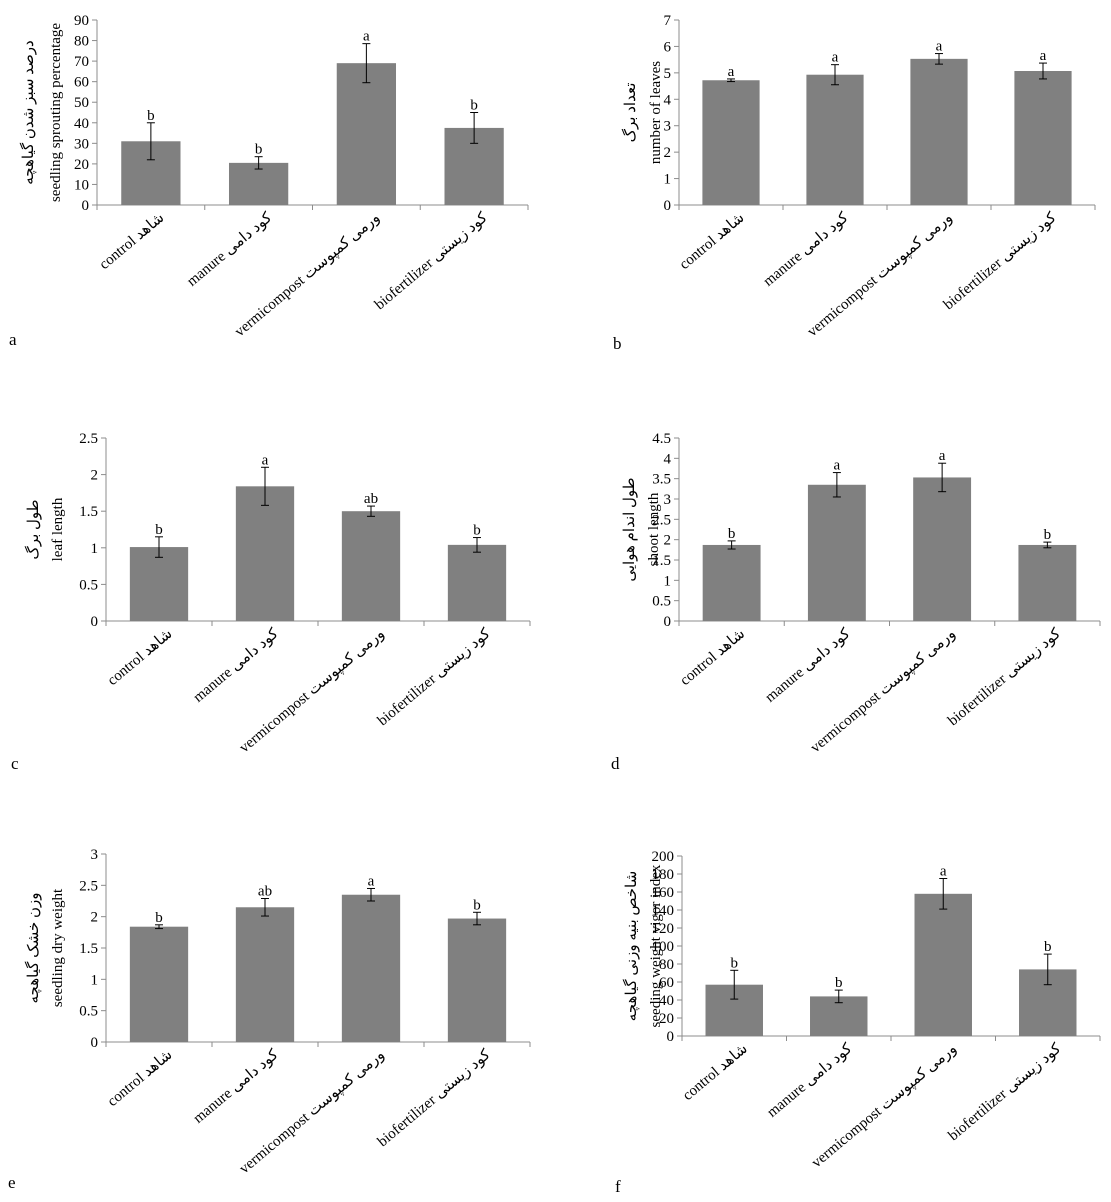 The image size is (1111, 1202). I want to click on y-axis-title: number of leaves, so click(656, 112).